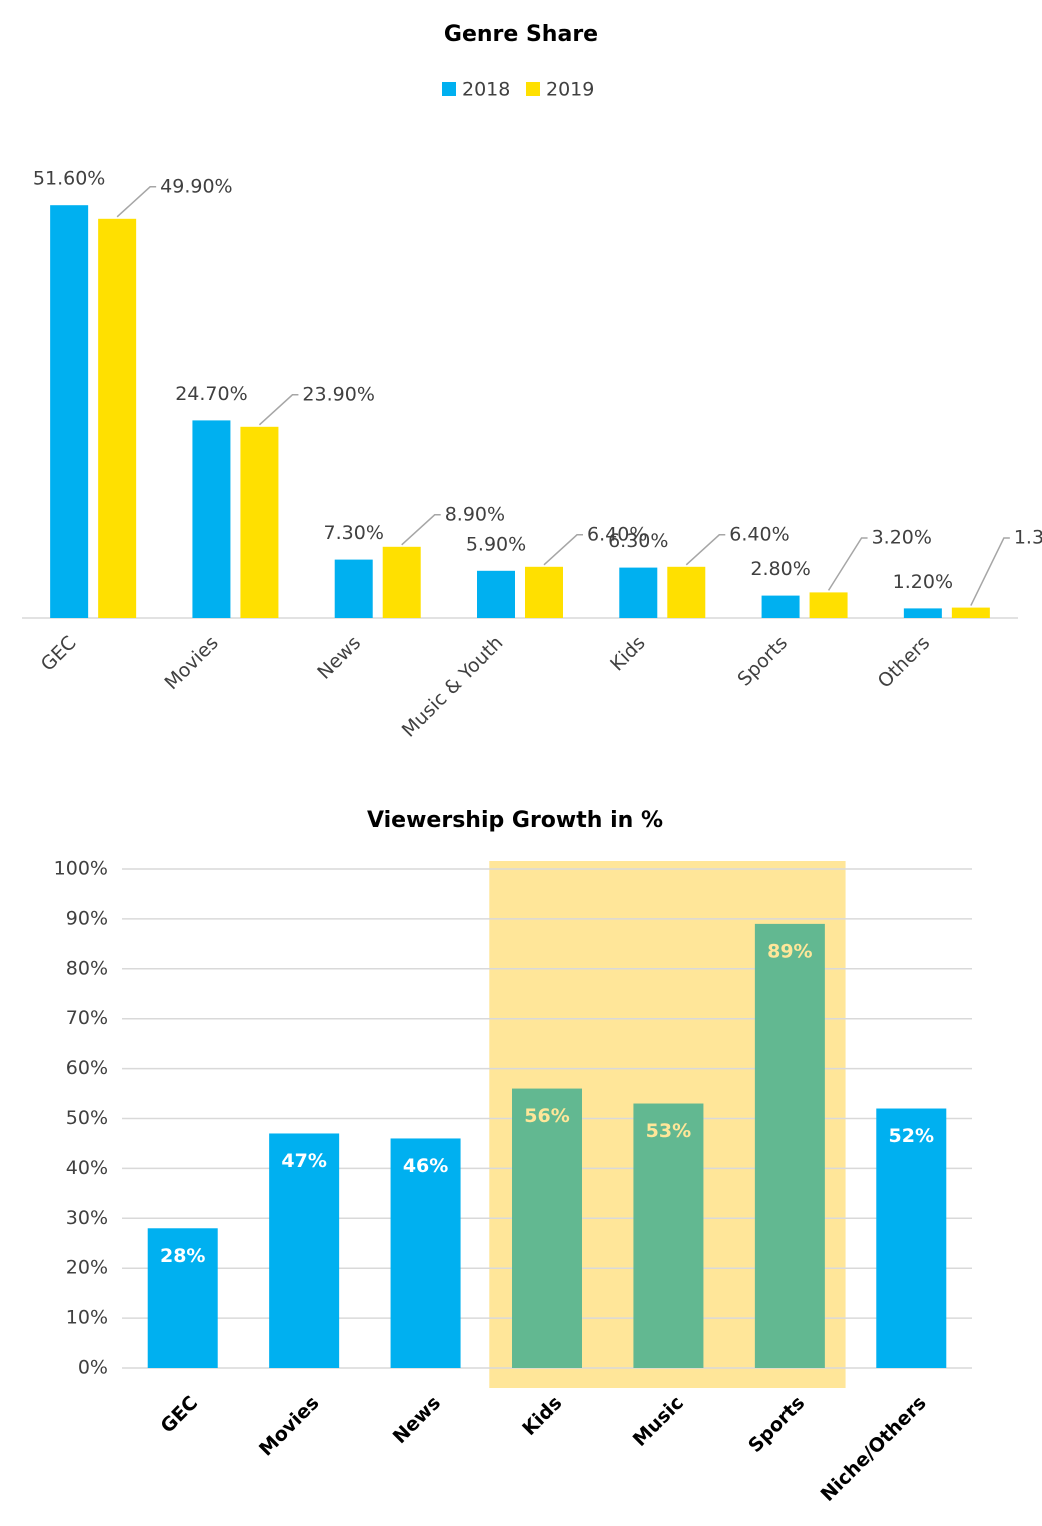 This screenshot has height=1526, width=1042. What do you see at coordinates (904, 662) in the screenshot?
I see `x-tick-label: Others` at bounding box center [904, 662].